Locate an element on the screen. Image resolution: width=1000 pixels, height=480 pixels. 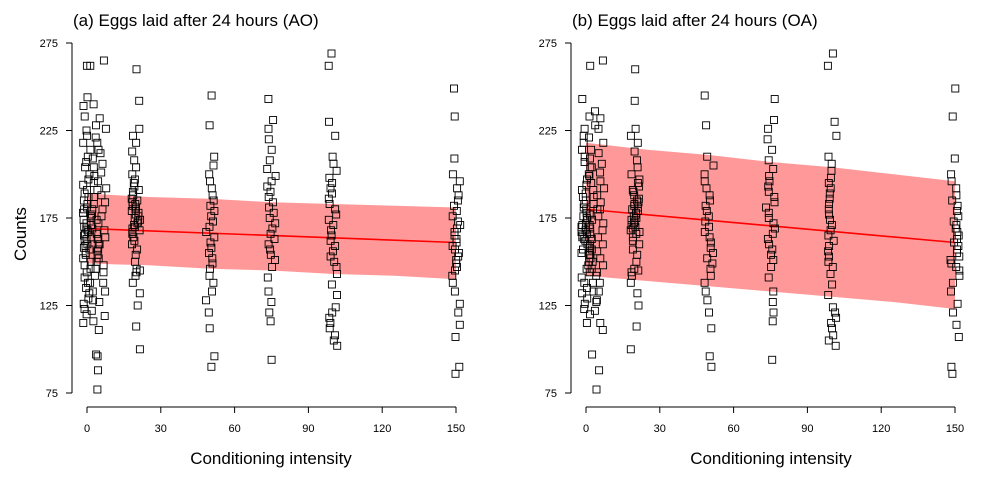
x-axis-label: Conditioning intensity is located at coordinates (771, 458).